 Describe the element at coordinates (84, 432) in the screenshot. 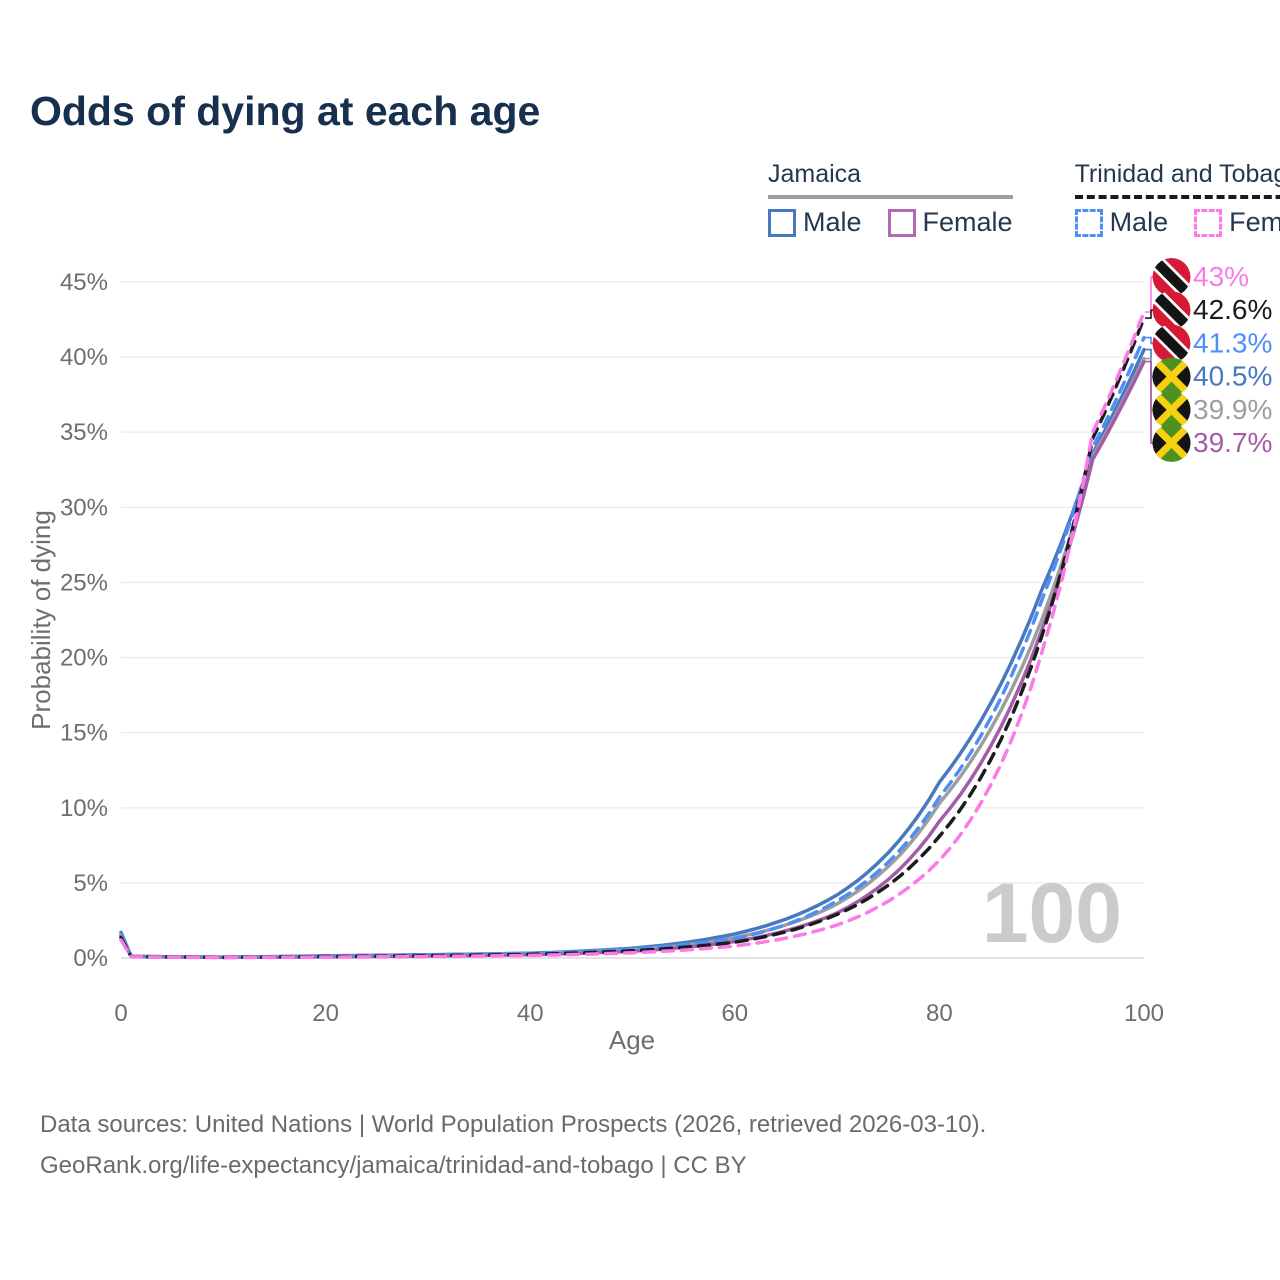

I see `y-tick-label: 35%` at that location.